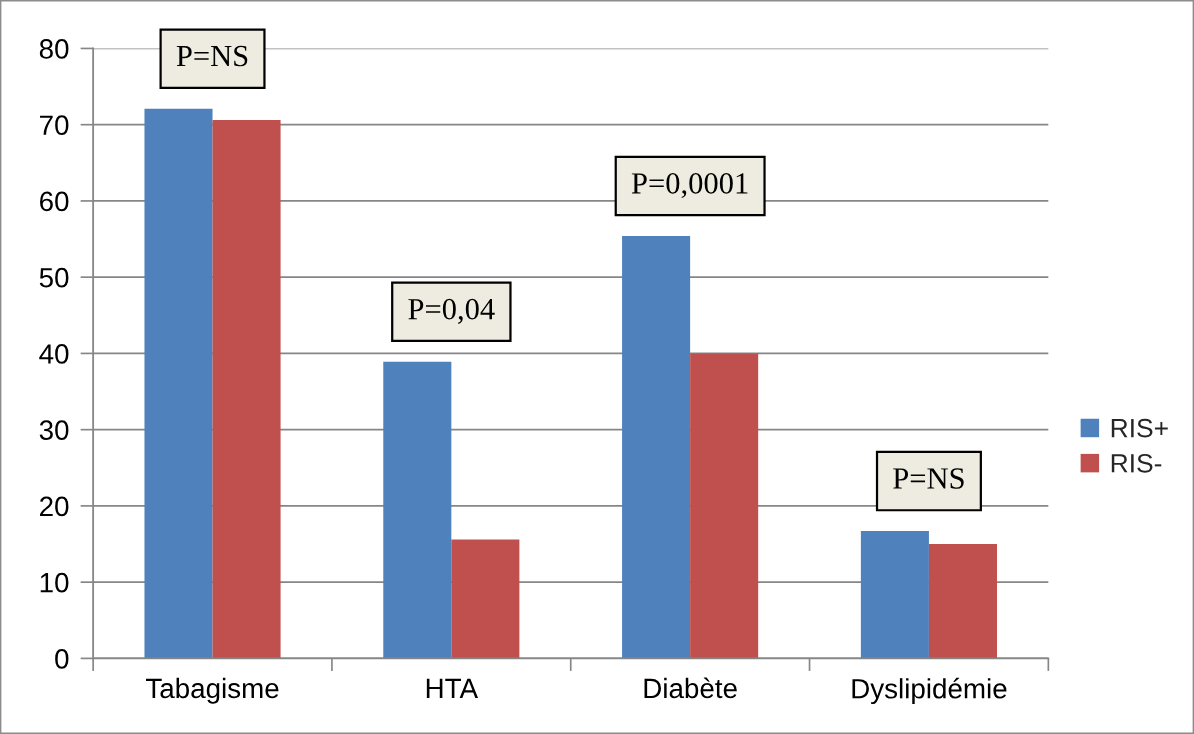 This screenshot has width=1194, height=734. Describe the element at coordinates (54, 277) in the screenshot. I see `y-tick-label: 50` at that location.